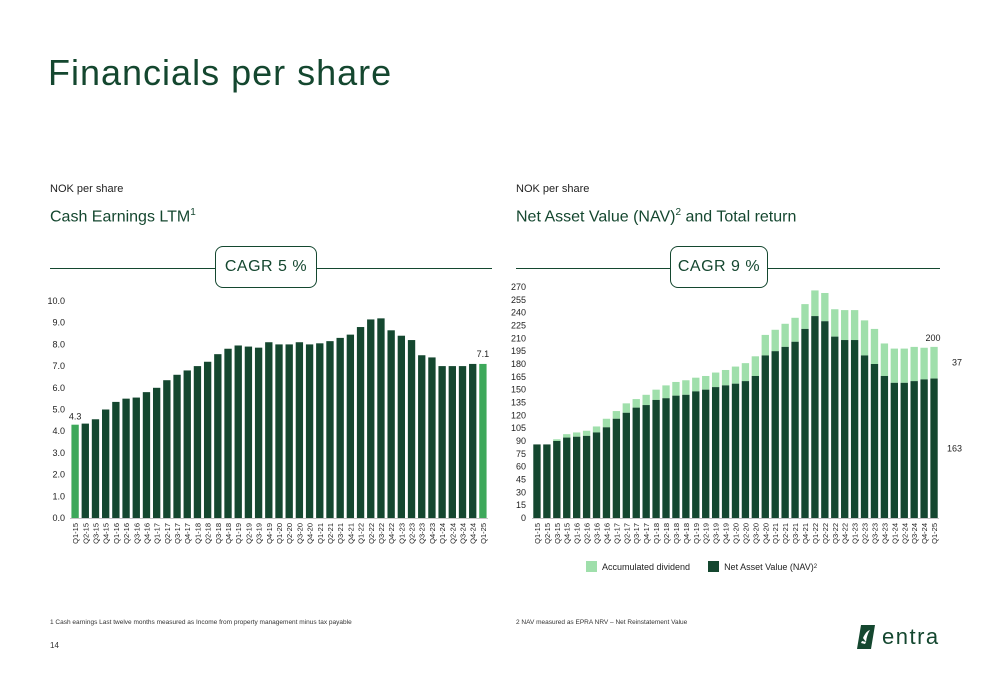  Describe the element at coordinates (518, 287) in the screenshot. I see `y-tick-label: 270` at that location.